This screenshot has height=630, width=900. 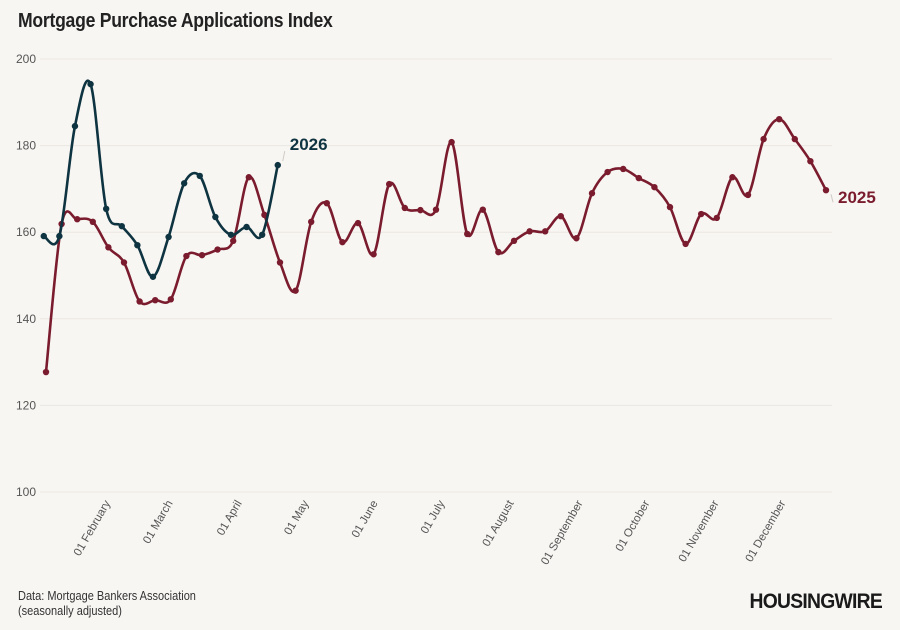 What do you see at coordinates (857, 197) in the screenshot?
I see `series-label: 2025` at bounding box center [857, 197].